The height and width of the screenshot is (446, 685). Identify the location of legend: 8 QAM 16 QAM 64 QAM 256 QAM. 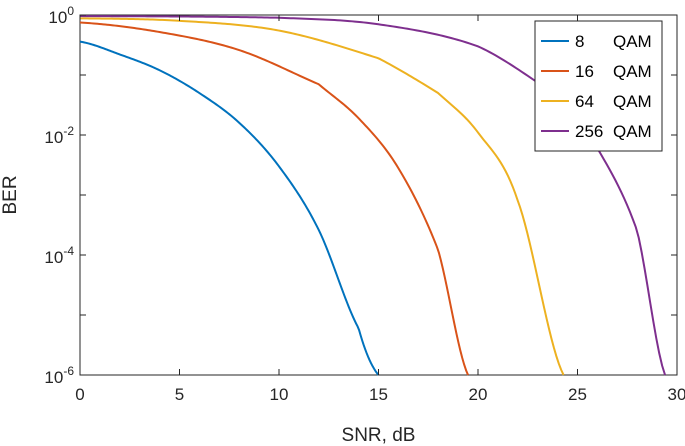
(598, 86).